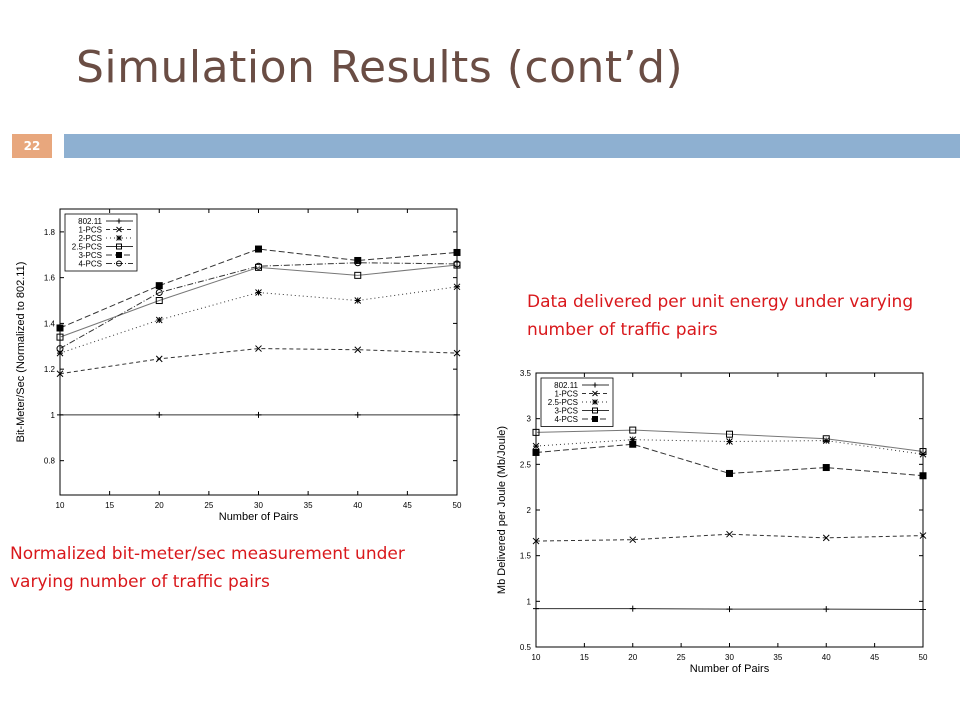  What do you see at coordinates (584, 657) in the screenshot?
I see `chart2-xtick-label-1: 15` at bounding box center [584, 657].